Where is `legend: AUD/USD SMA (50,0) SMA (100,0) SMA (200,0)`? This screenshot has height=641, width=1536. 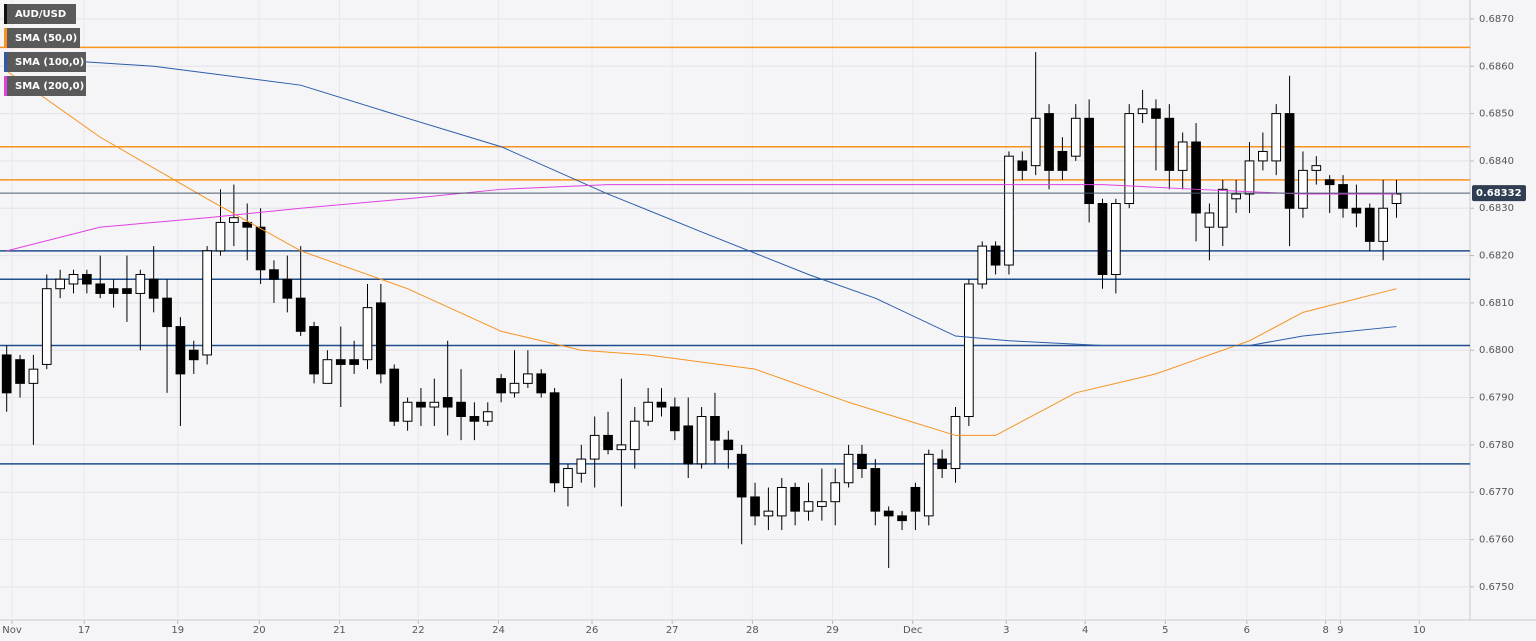 legend: AUD/USD SMA (50,0) SMA (100,0) SMA (200,0) is located at coordinates (45, 50).